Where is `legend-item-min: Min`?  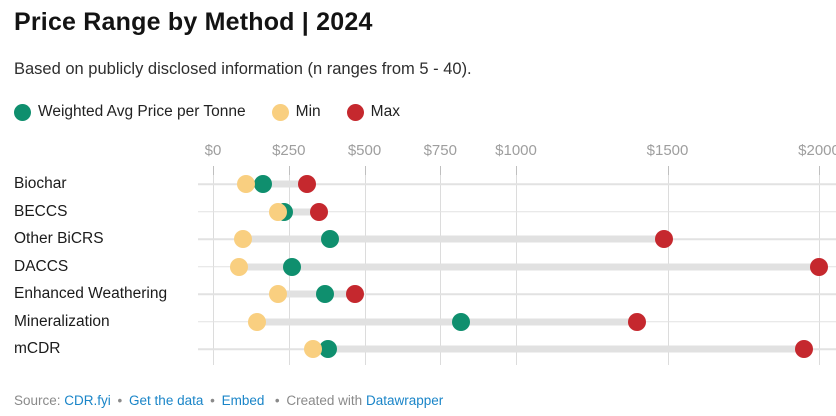 legend-item-min: Min is located at coordinates (296, 112).